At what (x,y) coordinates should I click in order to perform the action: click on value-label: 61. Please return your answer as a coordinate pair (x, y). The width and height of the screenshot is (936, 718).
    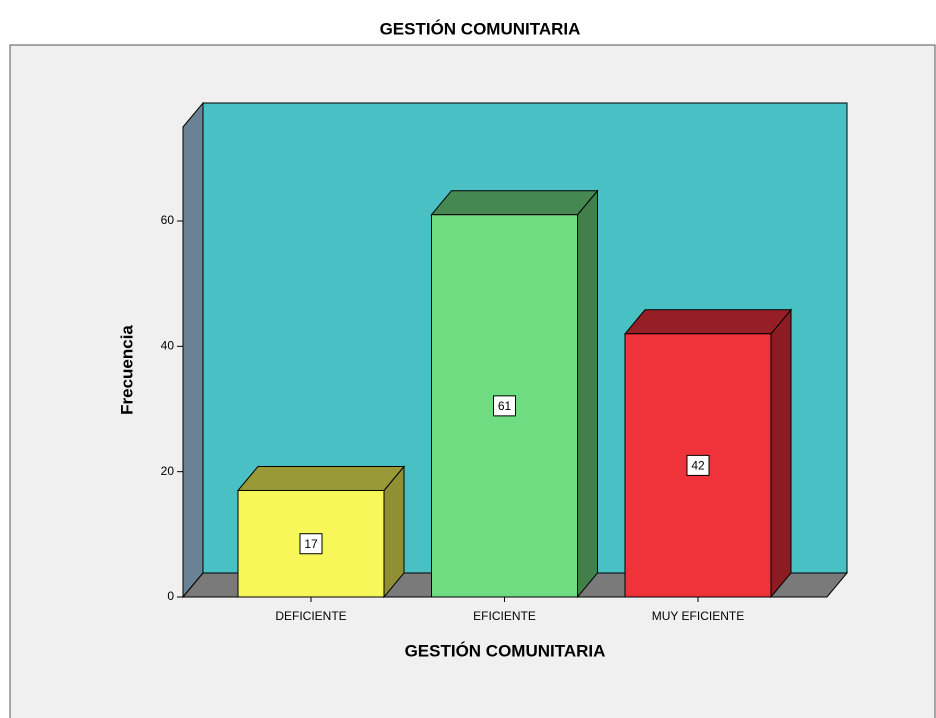
    Looking at the image, I should click on (505, 406).